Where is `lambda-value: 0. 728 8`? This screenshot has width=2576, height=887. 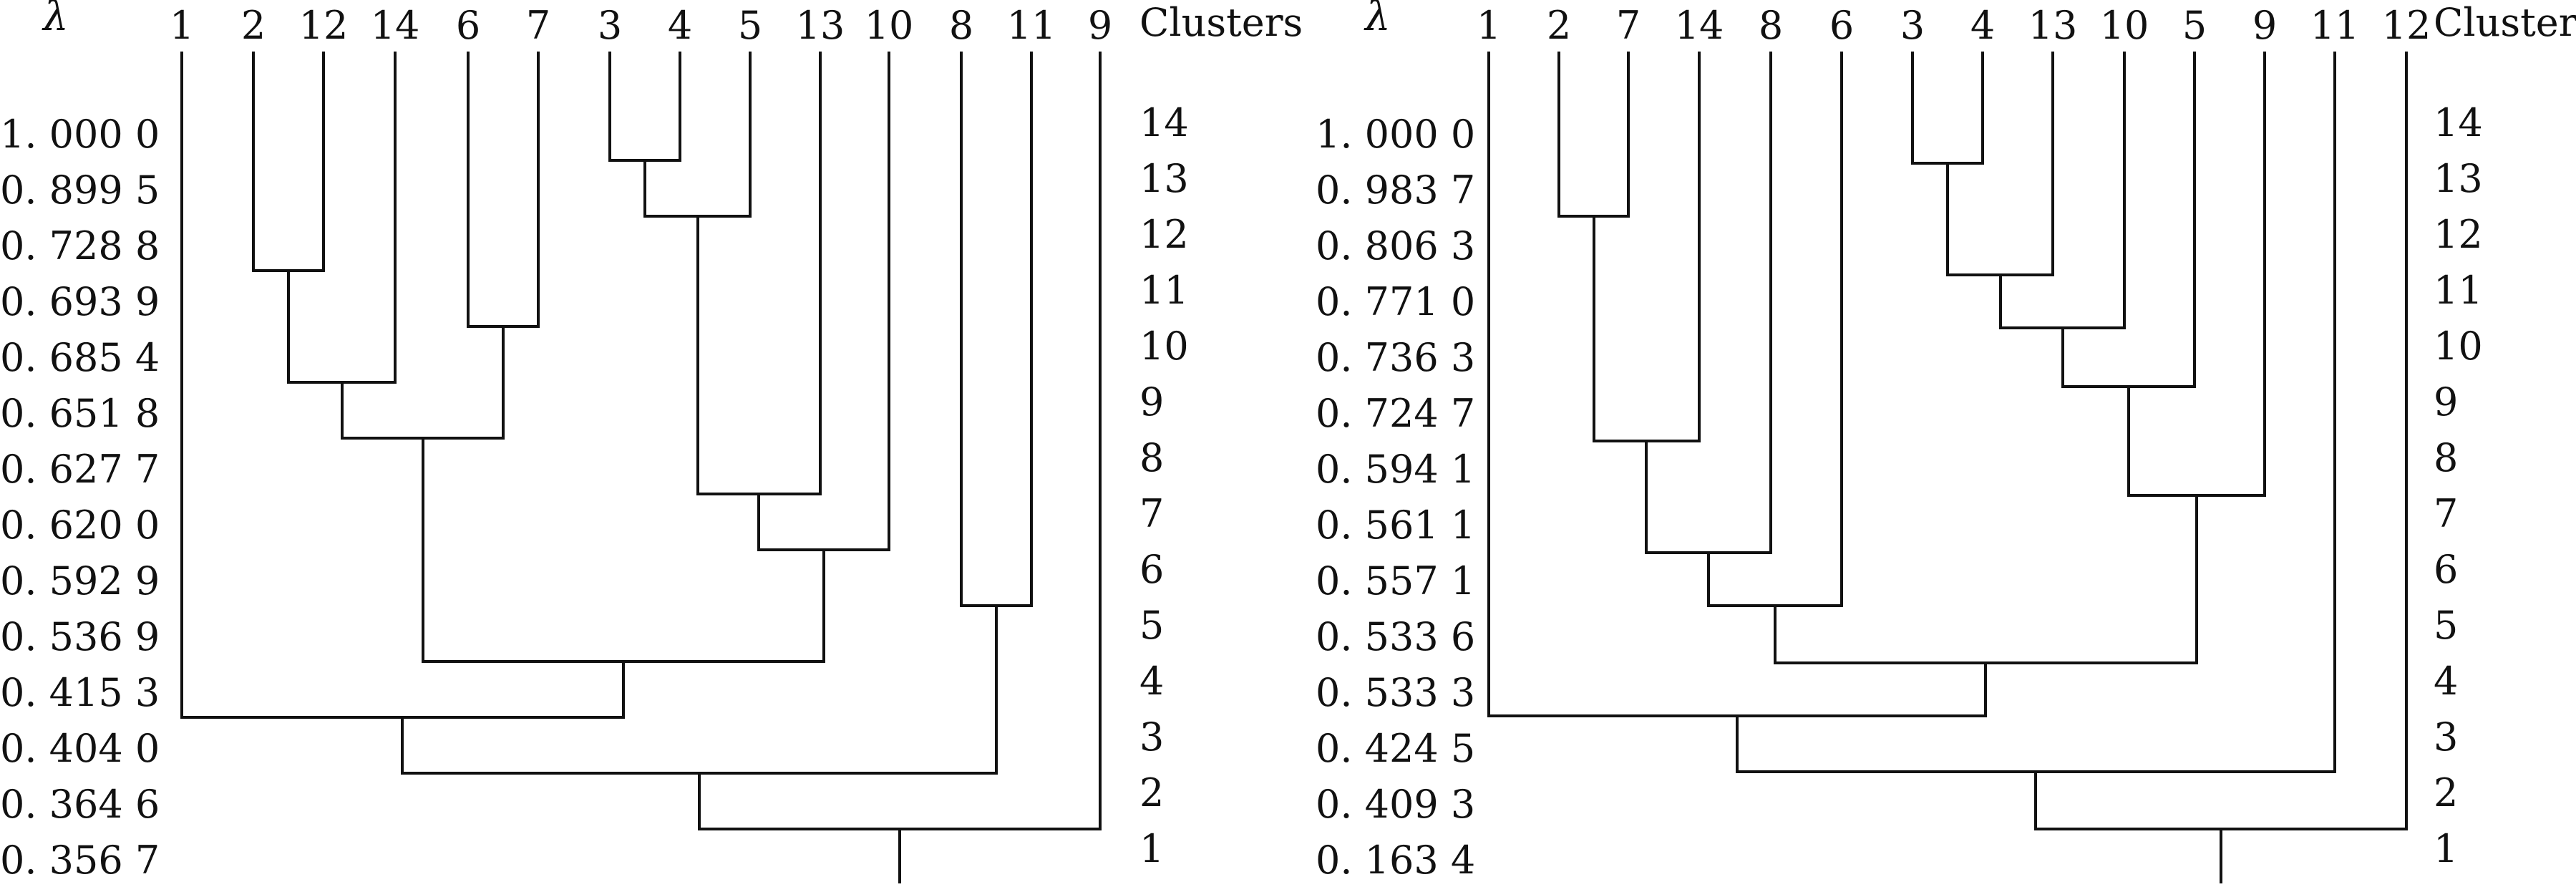 lambda-value: 0. 728 8 is located at coordinates (80, 246).